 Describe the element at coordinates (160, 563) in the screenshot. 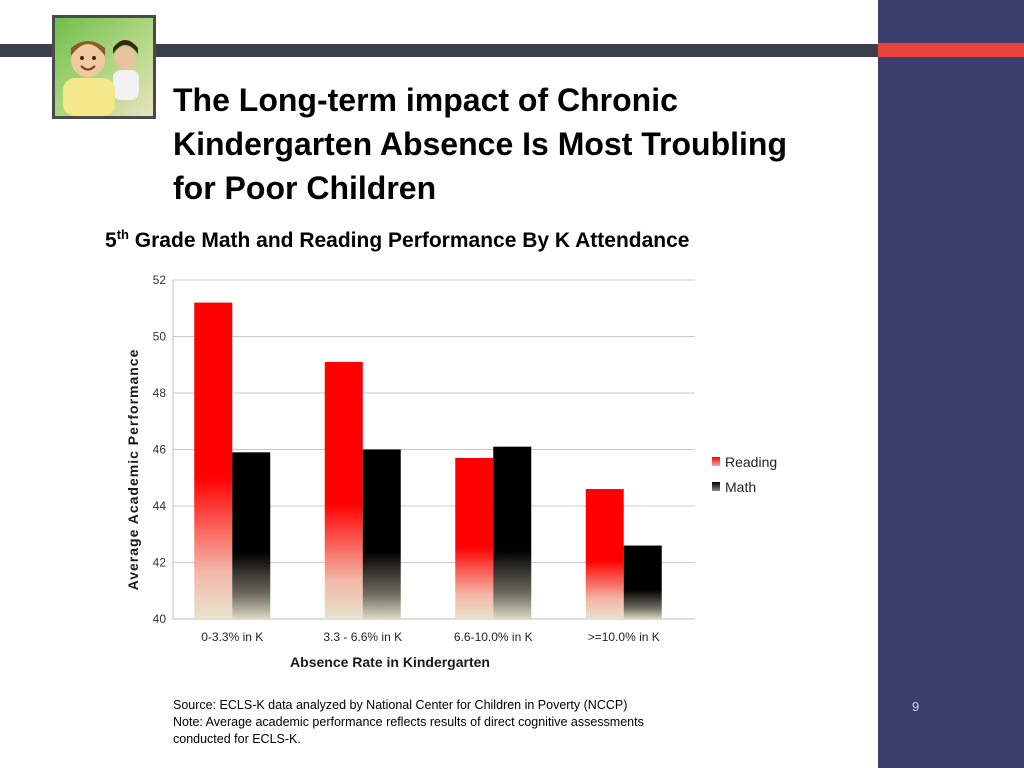

I see `y-tick-label: 42` at that location.